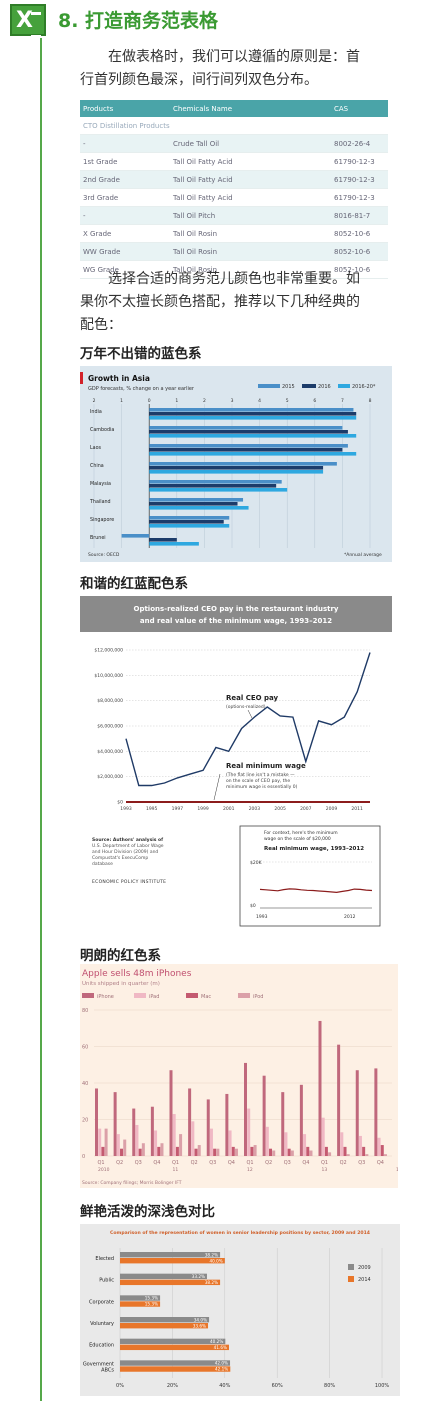 Image resolution: width=440 pixels, height=1401 pixels. Describe the element at coordinates (224, 1386) in the screenshot. I see `x-tick-label: 40%` at that location.